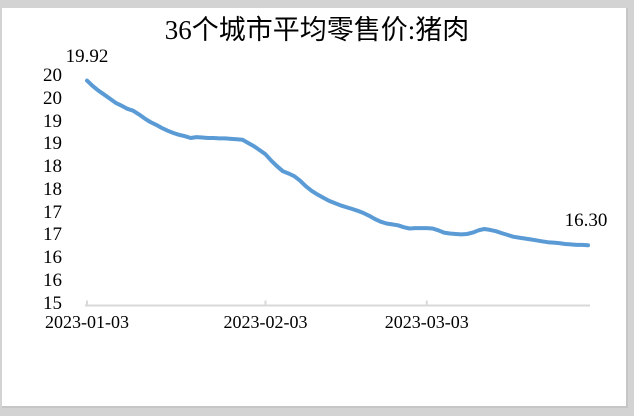 The width and height of the screenshot is (634, 416). Describe the element at coordinates (52, 303) in the screenshot. I see `y-axis-label: 15` at that location.